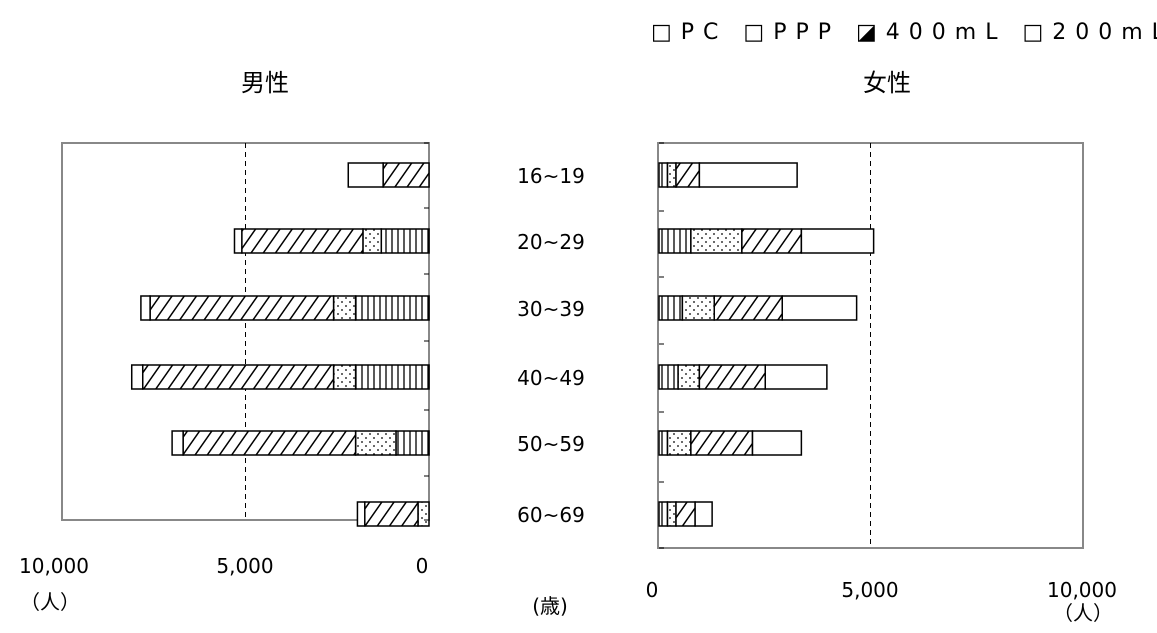 Image resolution: width=1157 pixels, height=633 pixels. Describe the element at coordinates (551, 242) in the screenshot. I see `category-label-20~29: 20~29` at that location.